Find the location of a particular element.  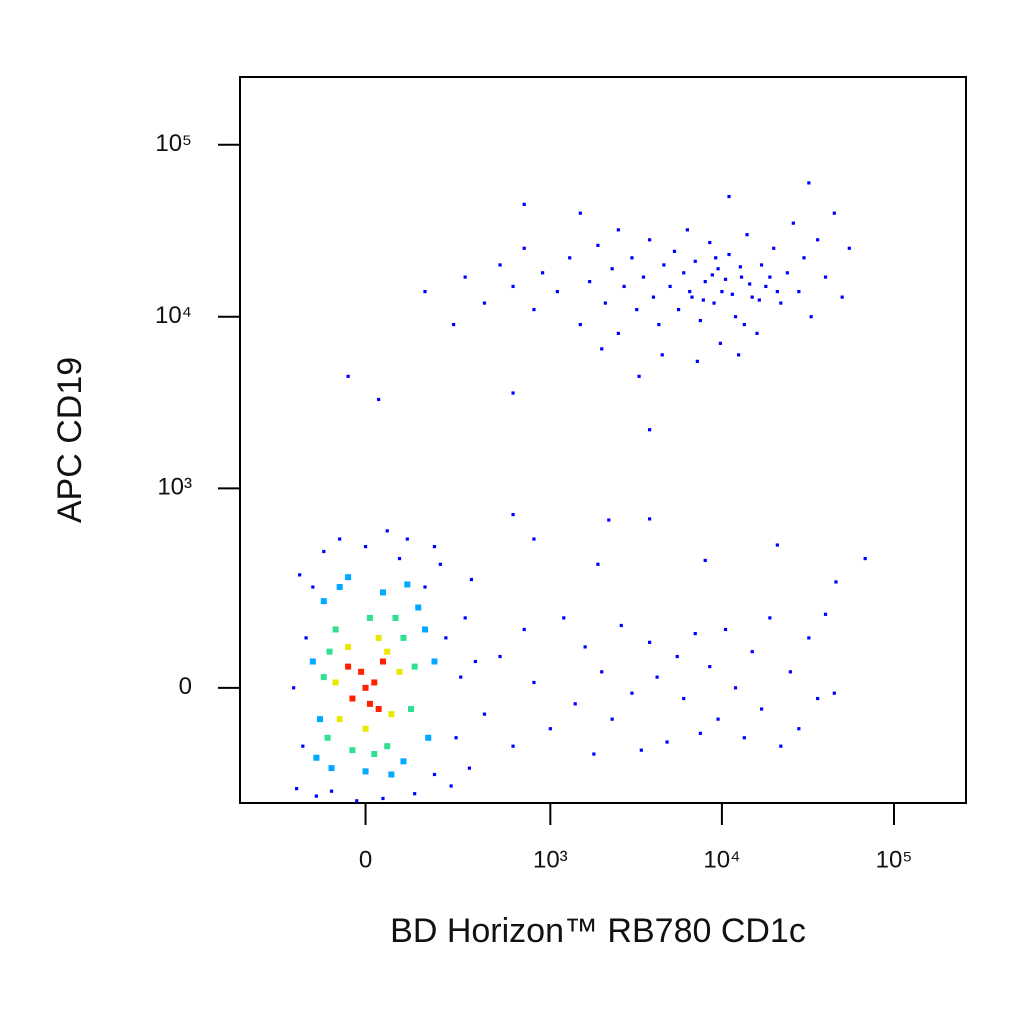

x-tick-label: 10⁴ is located at coordinates (721, 859).